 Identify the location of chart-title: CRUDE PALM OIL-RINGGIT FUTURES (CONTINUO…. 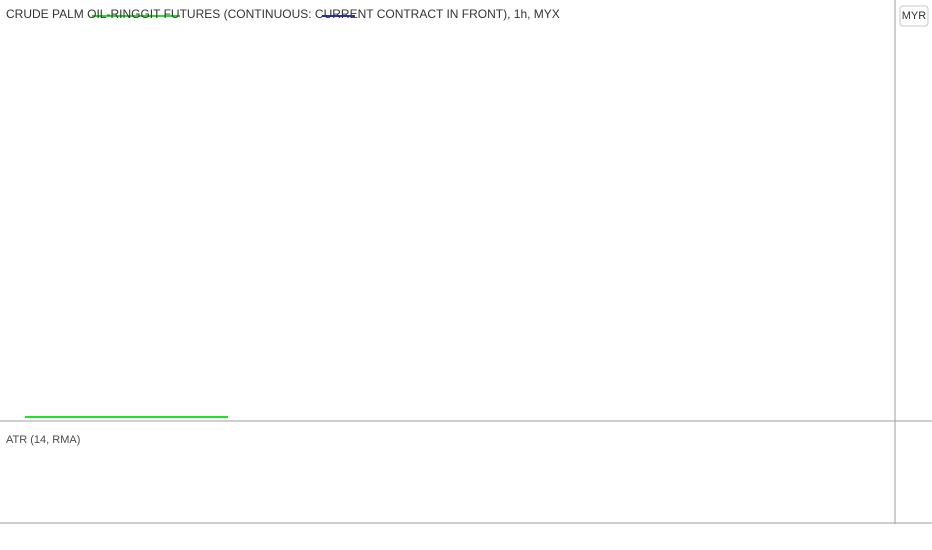
(283, 14).